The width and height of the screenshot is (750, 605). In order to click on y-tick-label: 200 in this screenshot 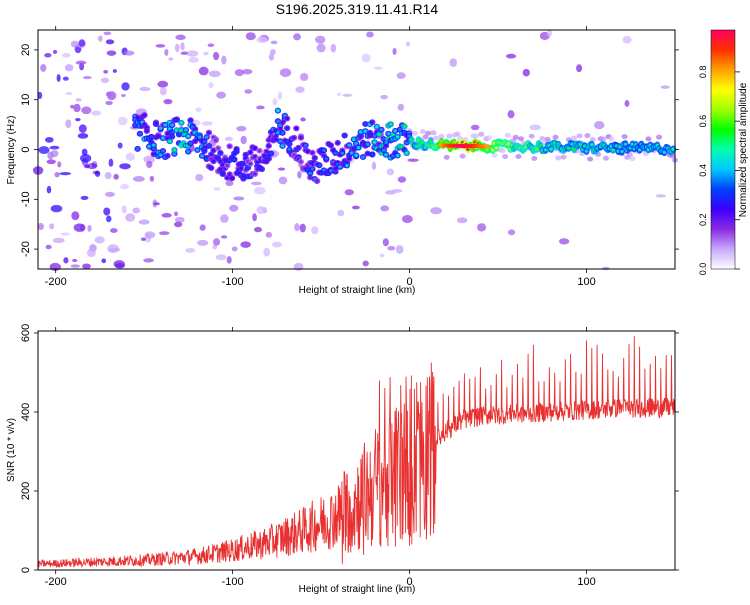, I will do `click(26, 491)`.